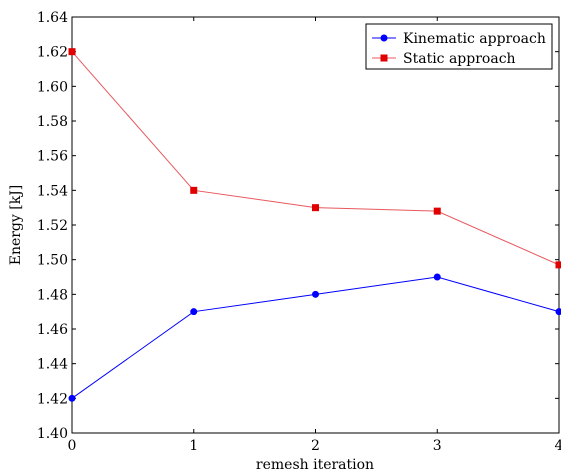 This screenshot has height=474, width=561. What do you see at coordinates (474, 39) in the screenshot?
I see `legend-label-kinematic: Kinematic approach` at bounding box center [474, 39].